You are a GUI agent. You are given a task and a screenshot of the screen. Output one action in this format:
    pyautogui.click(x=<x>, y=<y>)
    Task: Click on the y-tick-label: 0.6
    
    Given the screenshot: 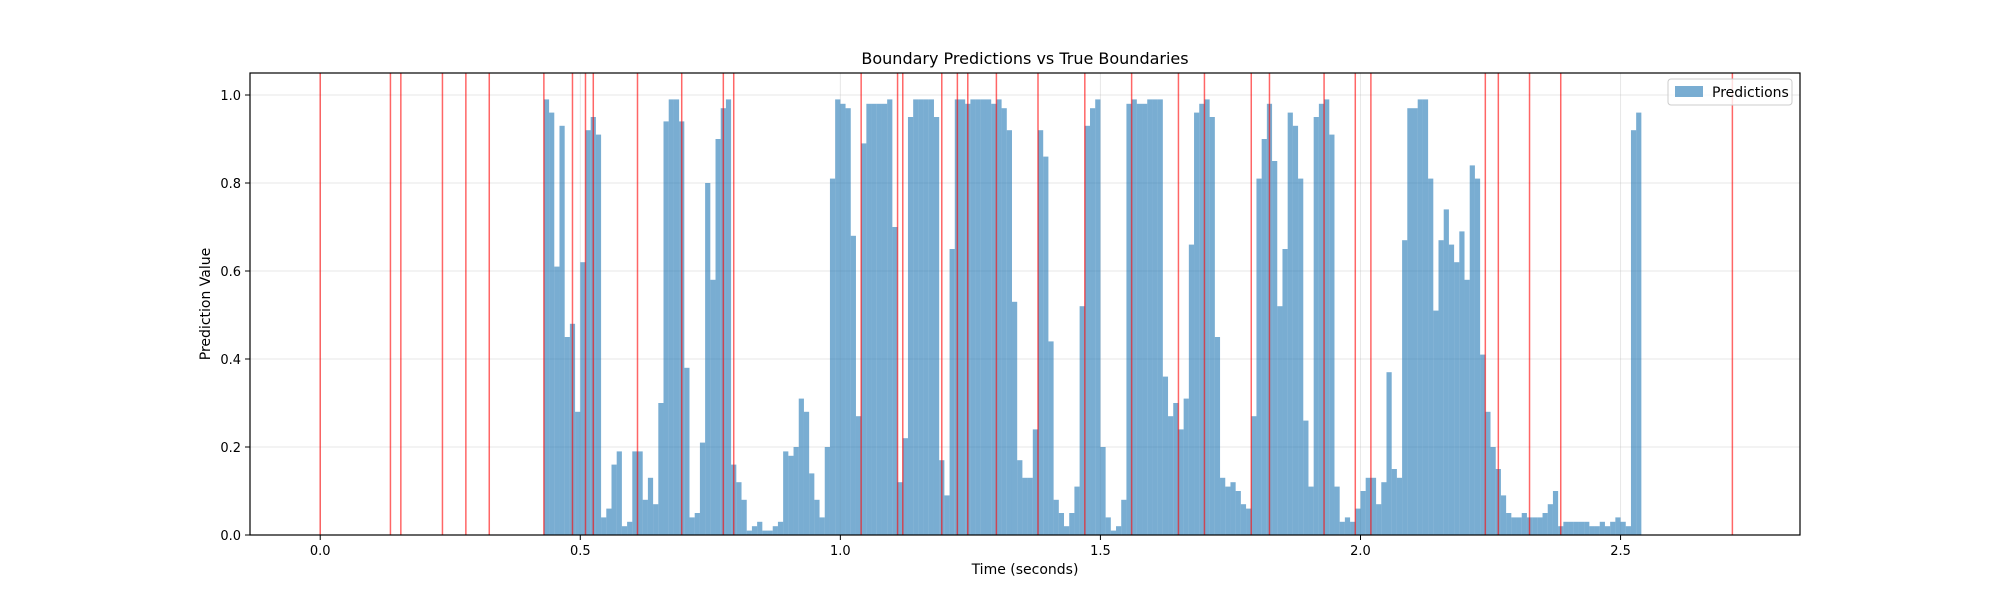 What is the action you would take?
    pyautogui.click(x=230, y=272)
    